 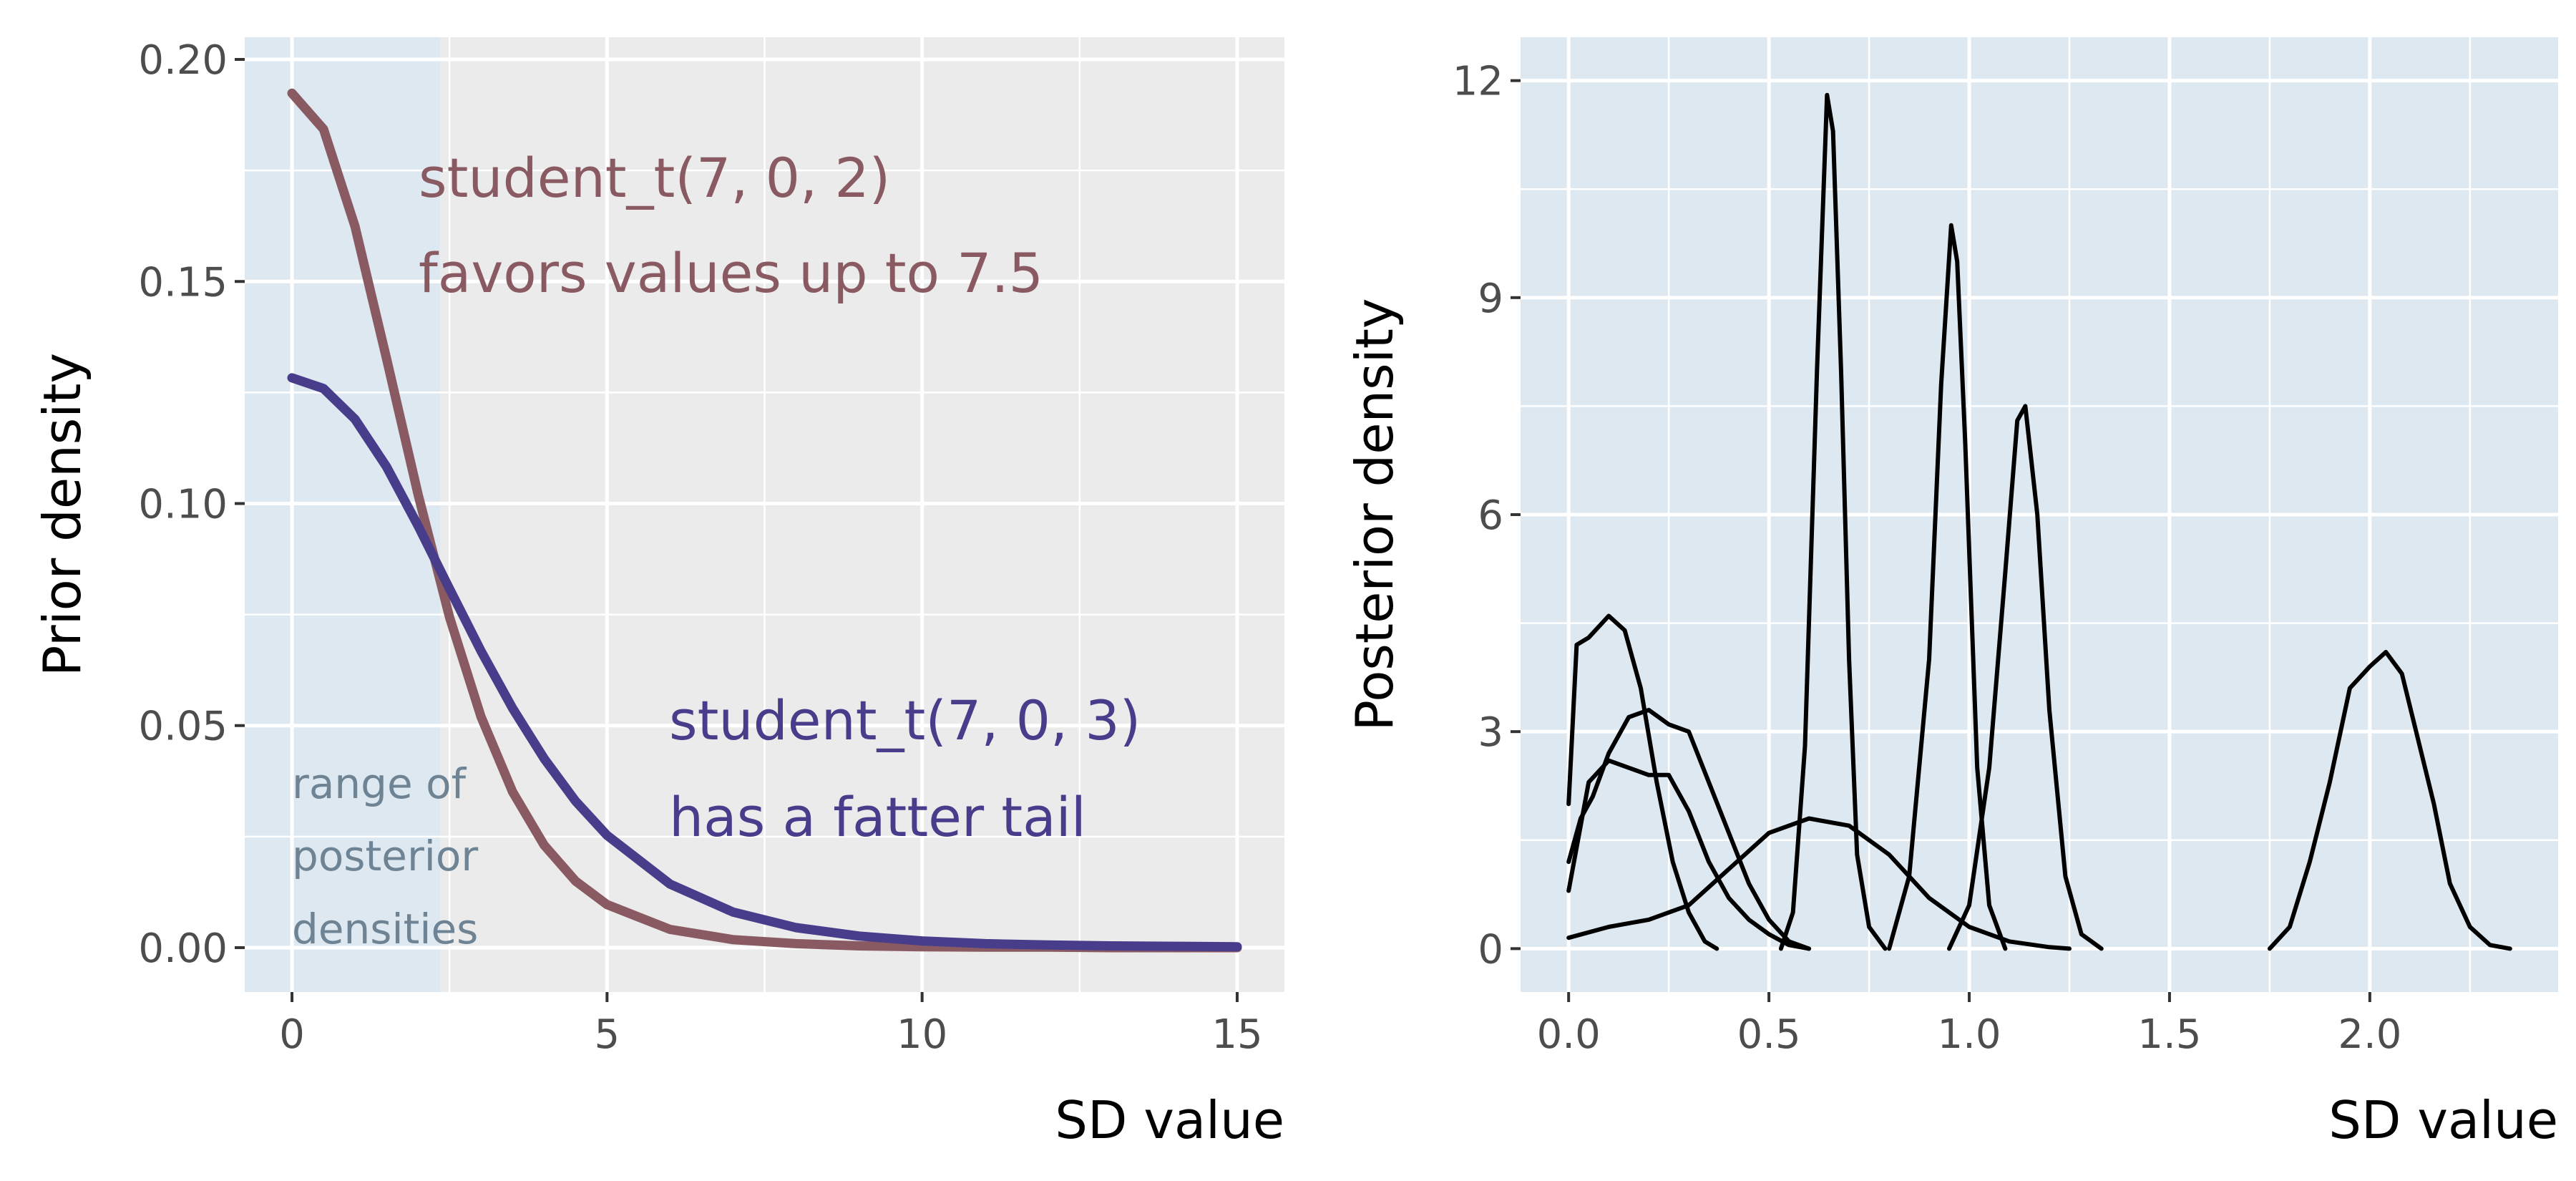 What do you see at coordinates (1969, 1034) in the screenshot?
I see `x-tick-label: 1.0` at bounding box center [1969, 1034].